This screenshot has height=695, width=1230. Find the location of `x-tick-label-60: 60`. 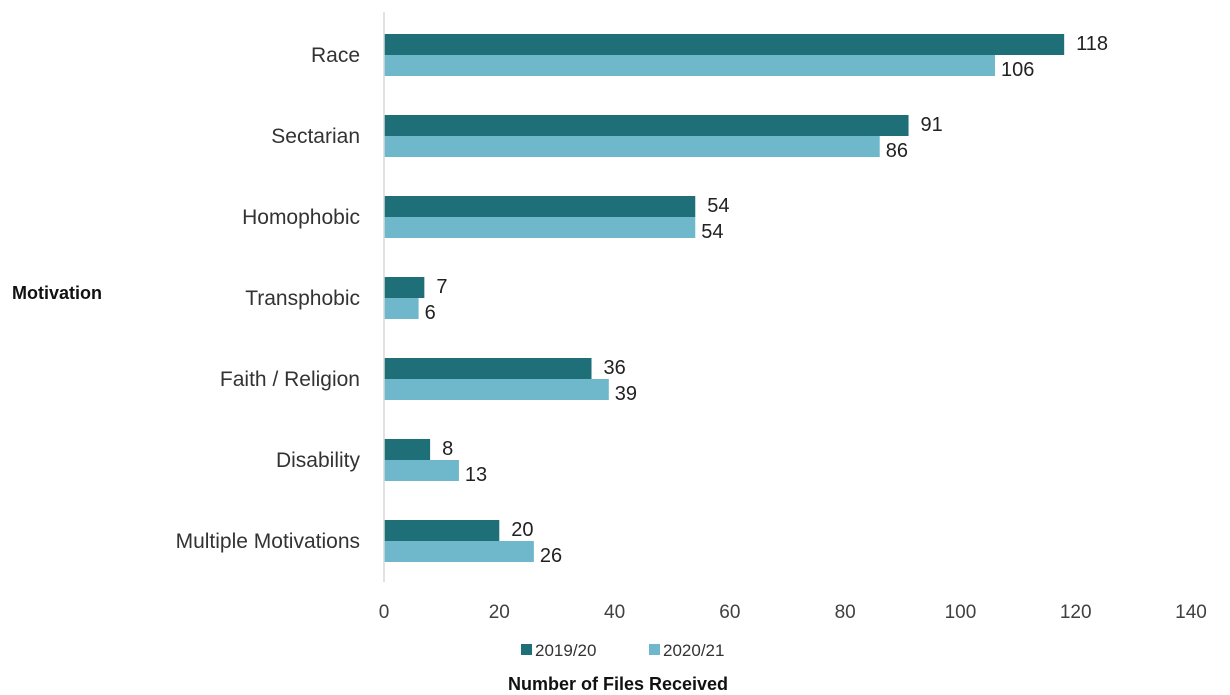

x-tick-label-60: 60 is located at coordinates (729, 612).